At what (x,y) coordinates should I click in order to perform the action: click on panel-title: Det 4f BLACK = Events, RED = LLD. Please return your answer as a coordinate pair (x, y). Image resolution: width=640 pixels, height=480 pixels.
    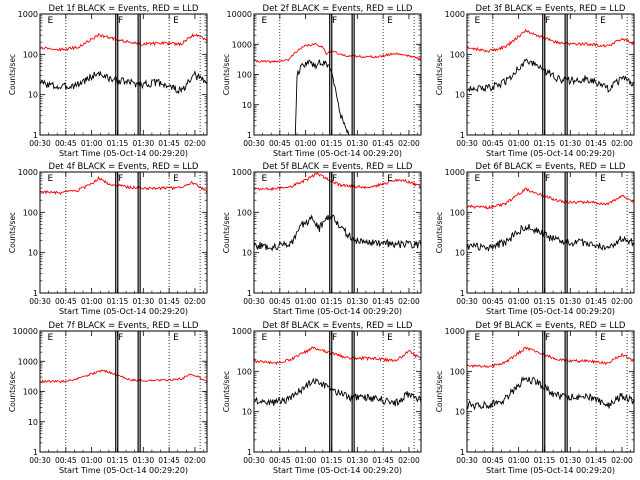
    Looking at the image, I should click on (124, 167).